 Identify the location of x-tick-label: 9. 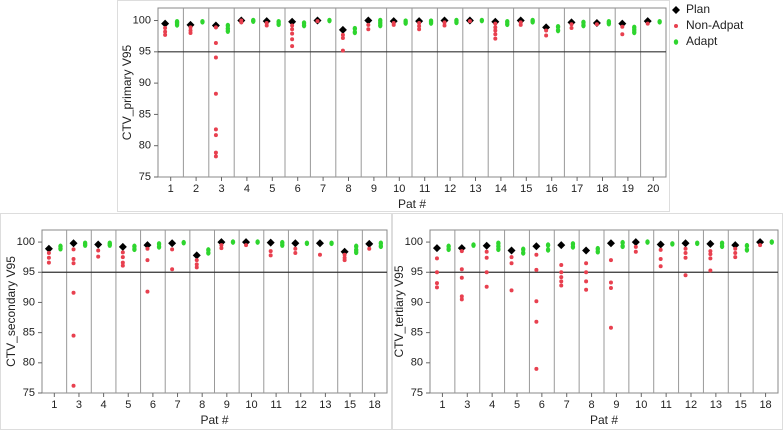
(616, 405).